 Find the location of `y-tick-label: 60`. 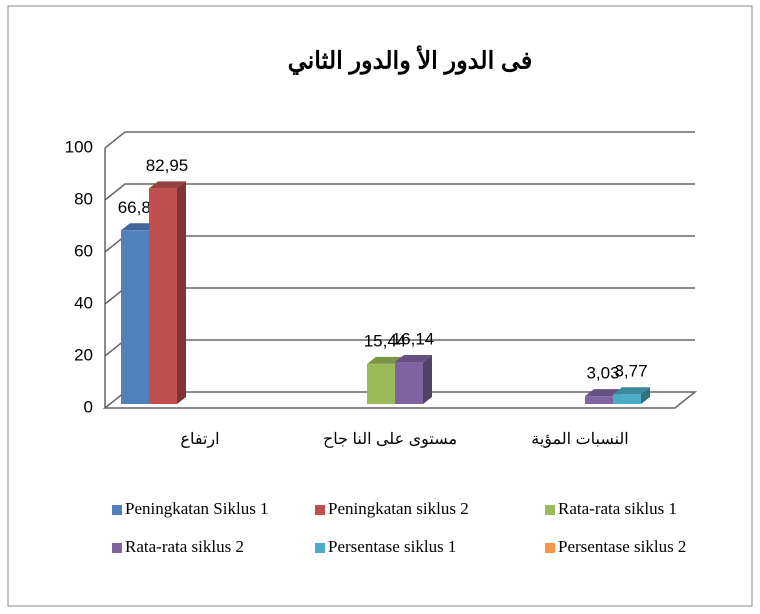

y-tick-label: 60 is located at coordinates (83, 250).